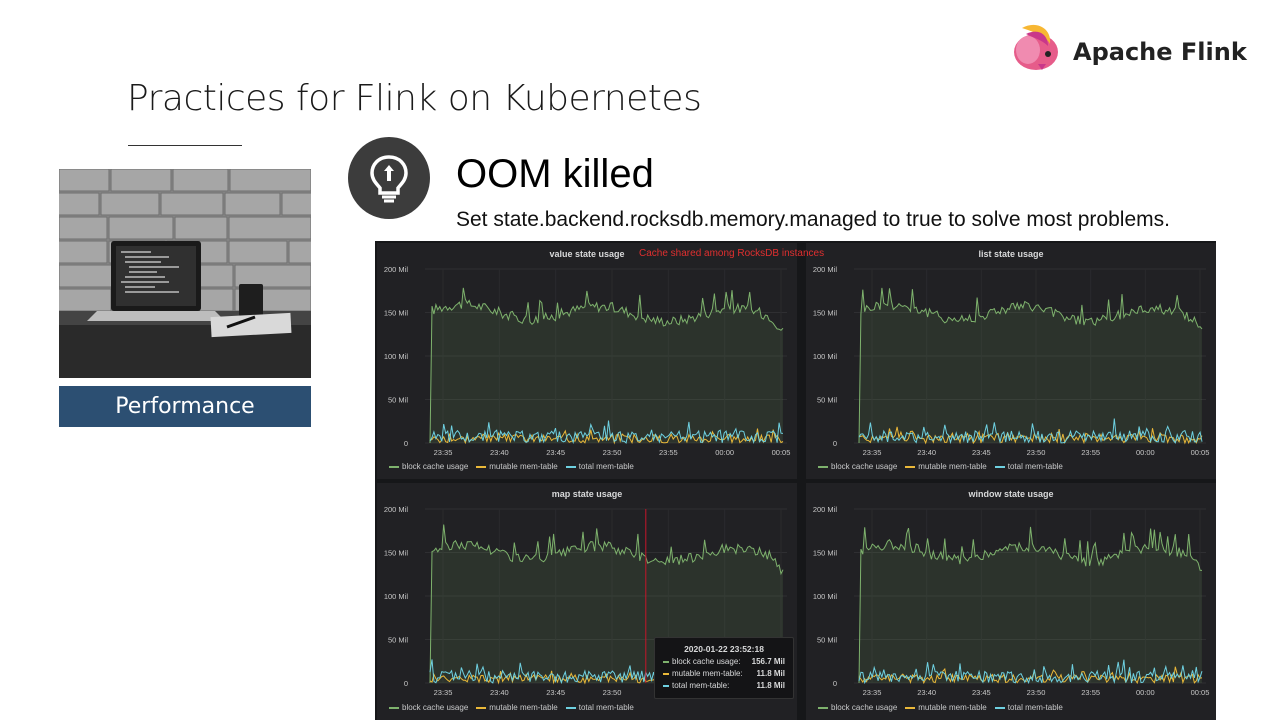  I want to click on tooltip-row-label: total mem-table:, so click(696, 685).